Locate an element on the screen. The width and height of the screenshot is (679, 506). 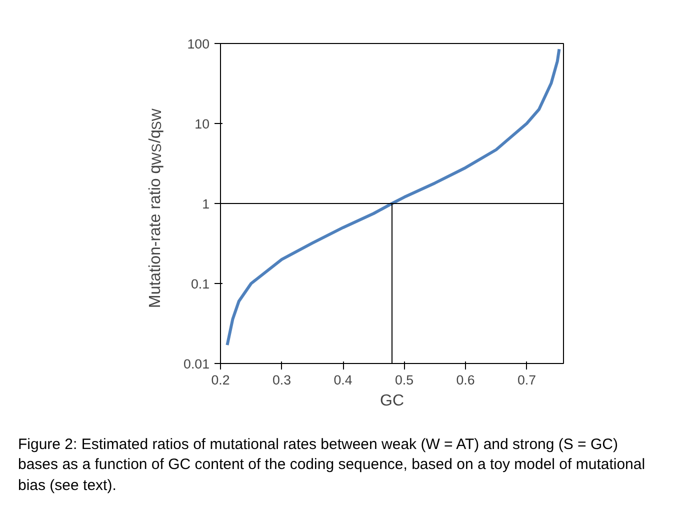
x-tick-label: 0.2 is located at coordinates (220, 380).